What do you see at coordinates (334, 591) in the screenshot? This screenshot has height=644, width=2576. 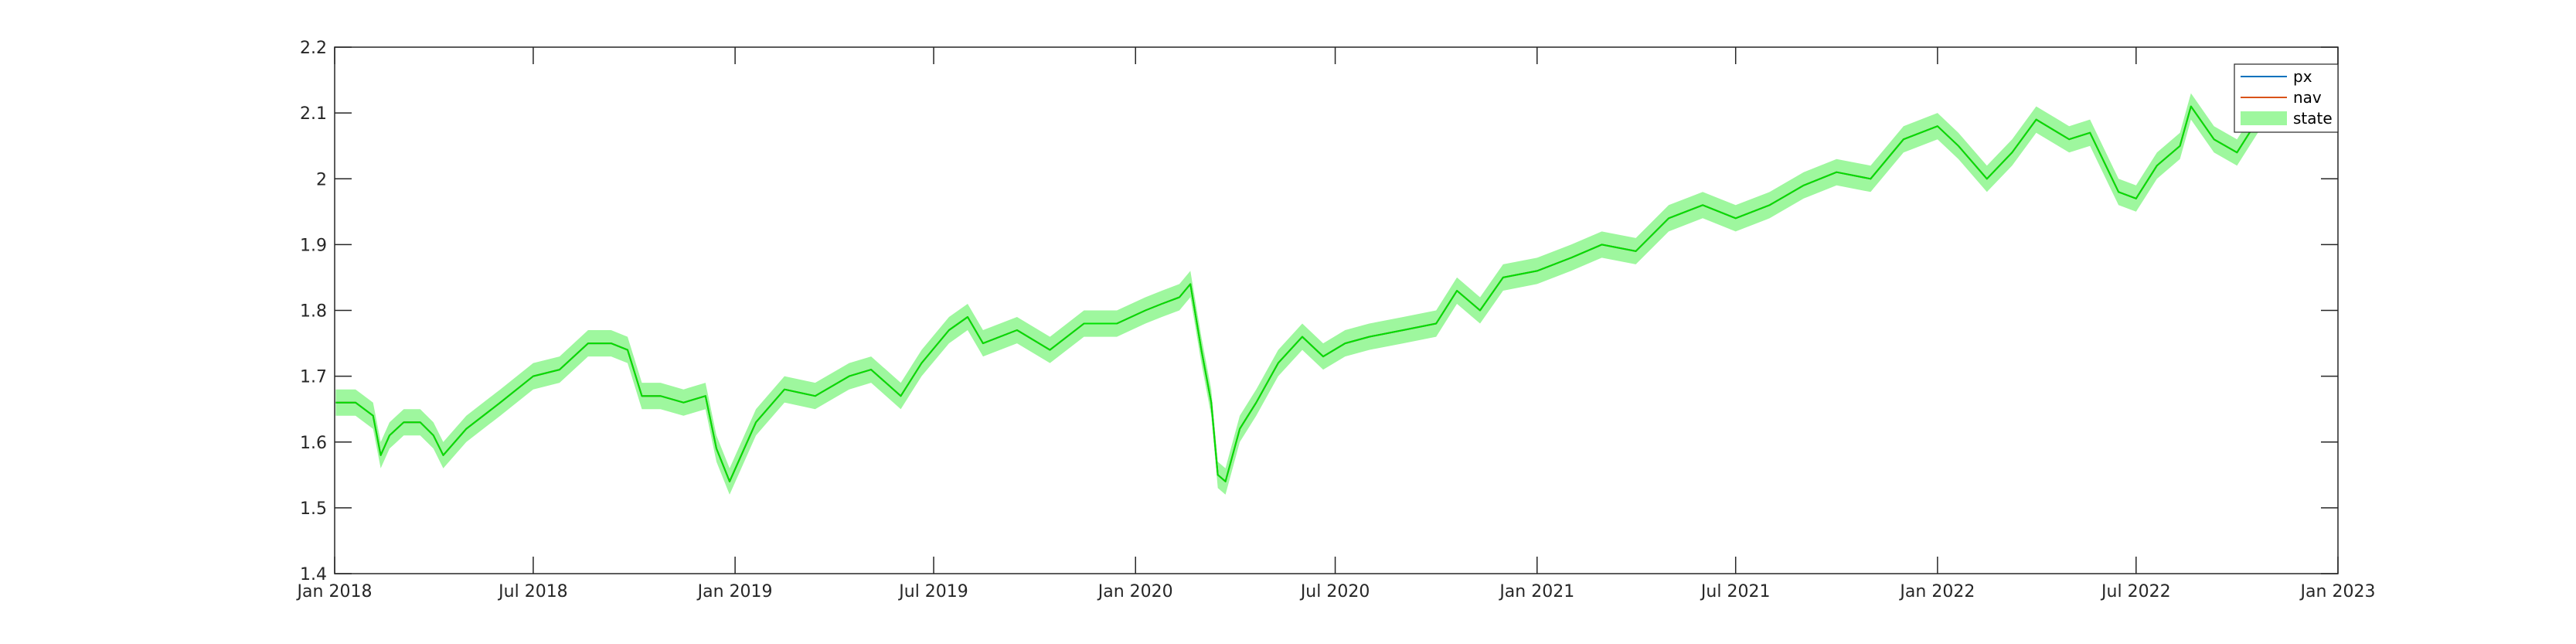 I see `x-tick-label: Jan 2018` at bounding box center [334, 591].